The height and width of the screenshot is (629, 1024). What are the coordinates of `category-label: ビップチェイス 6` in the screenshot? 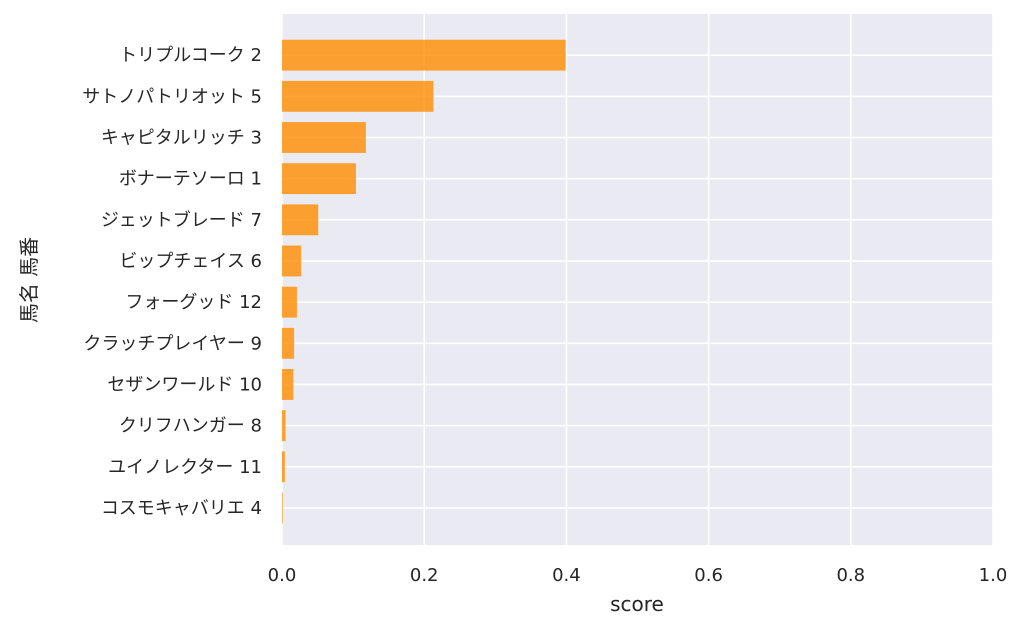 It's located at (190, 261).